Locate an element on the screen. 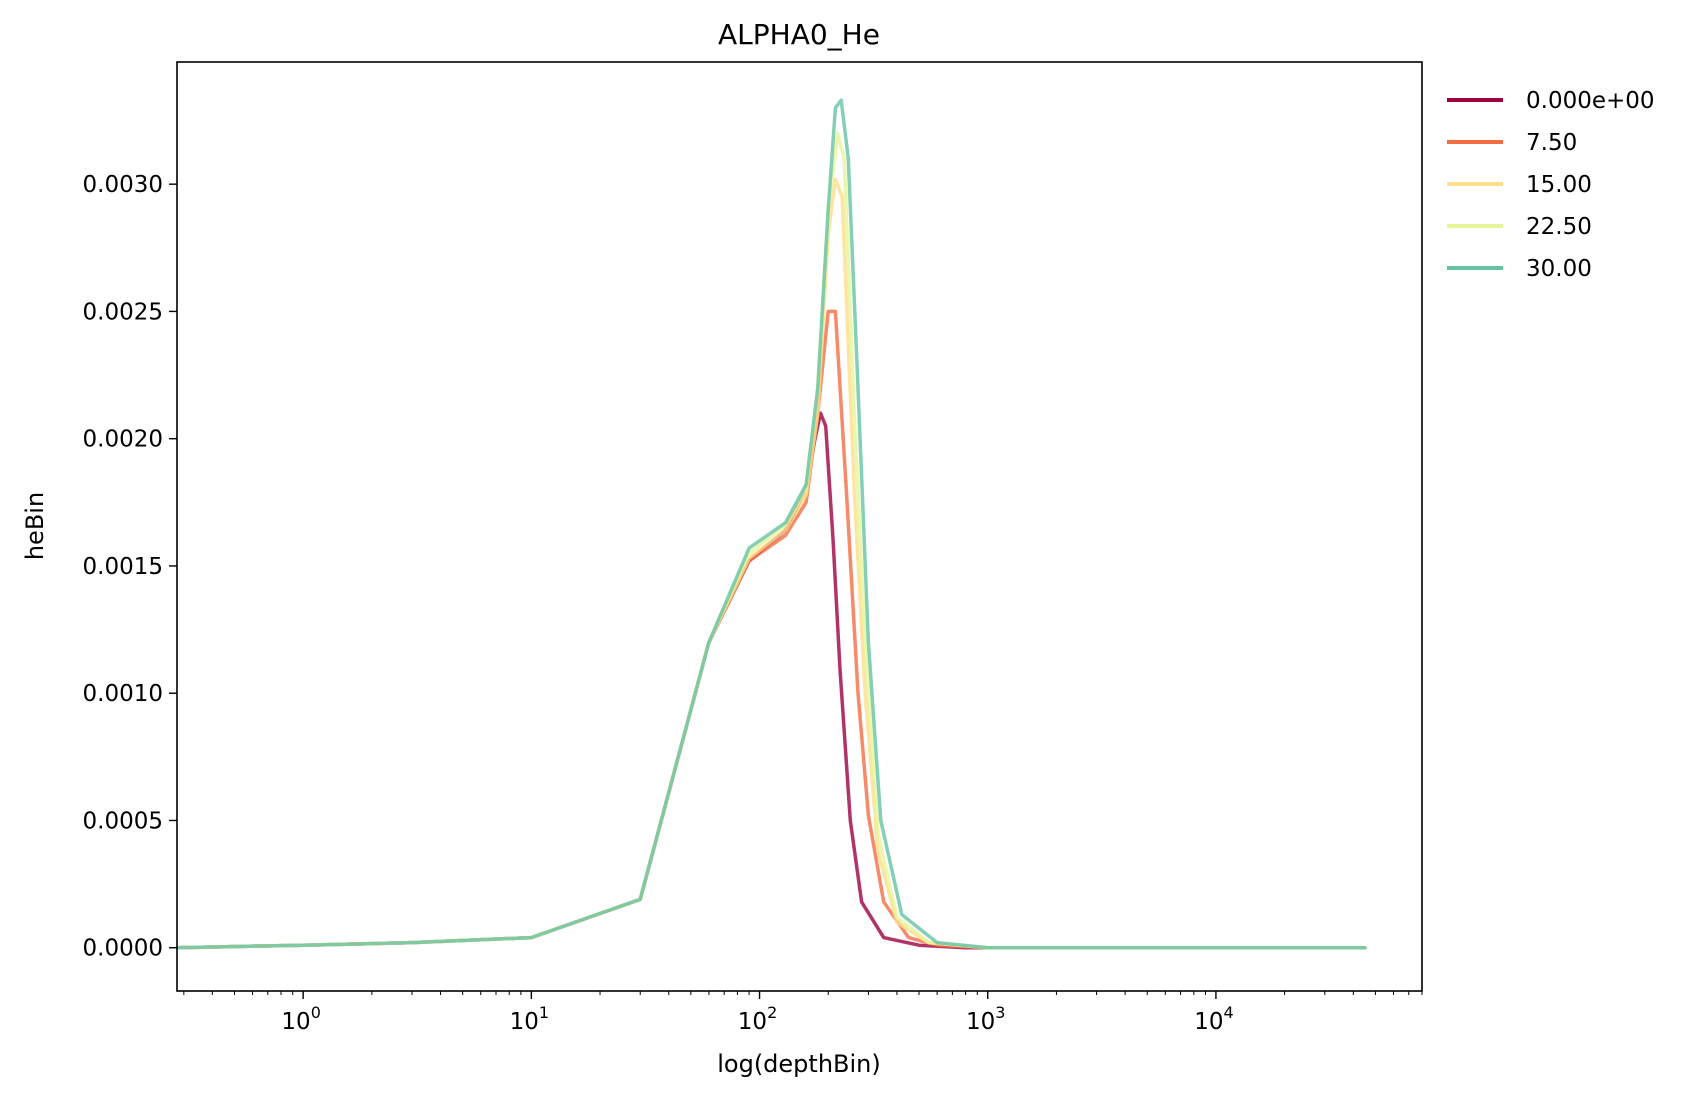  y-axis-label: heBin is located at coordinates (35, 526).